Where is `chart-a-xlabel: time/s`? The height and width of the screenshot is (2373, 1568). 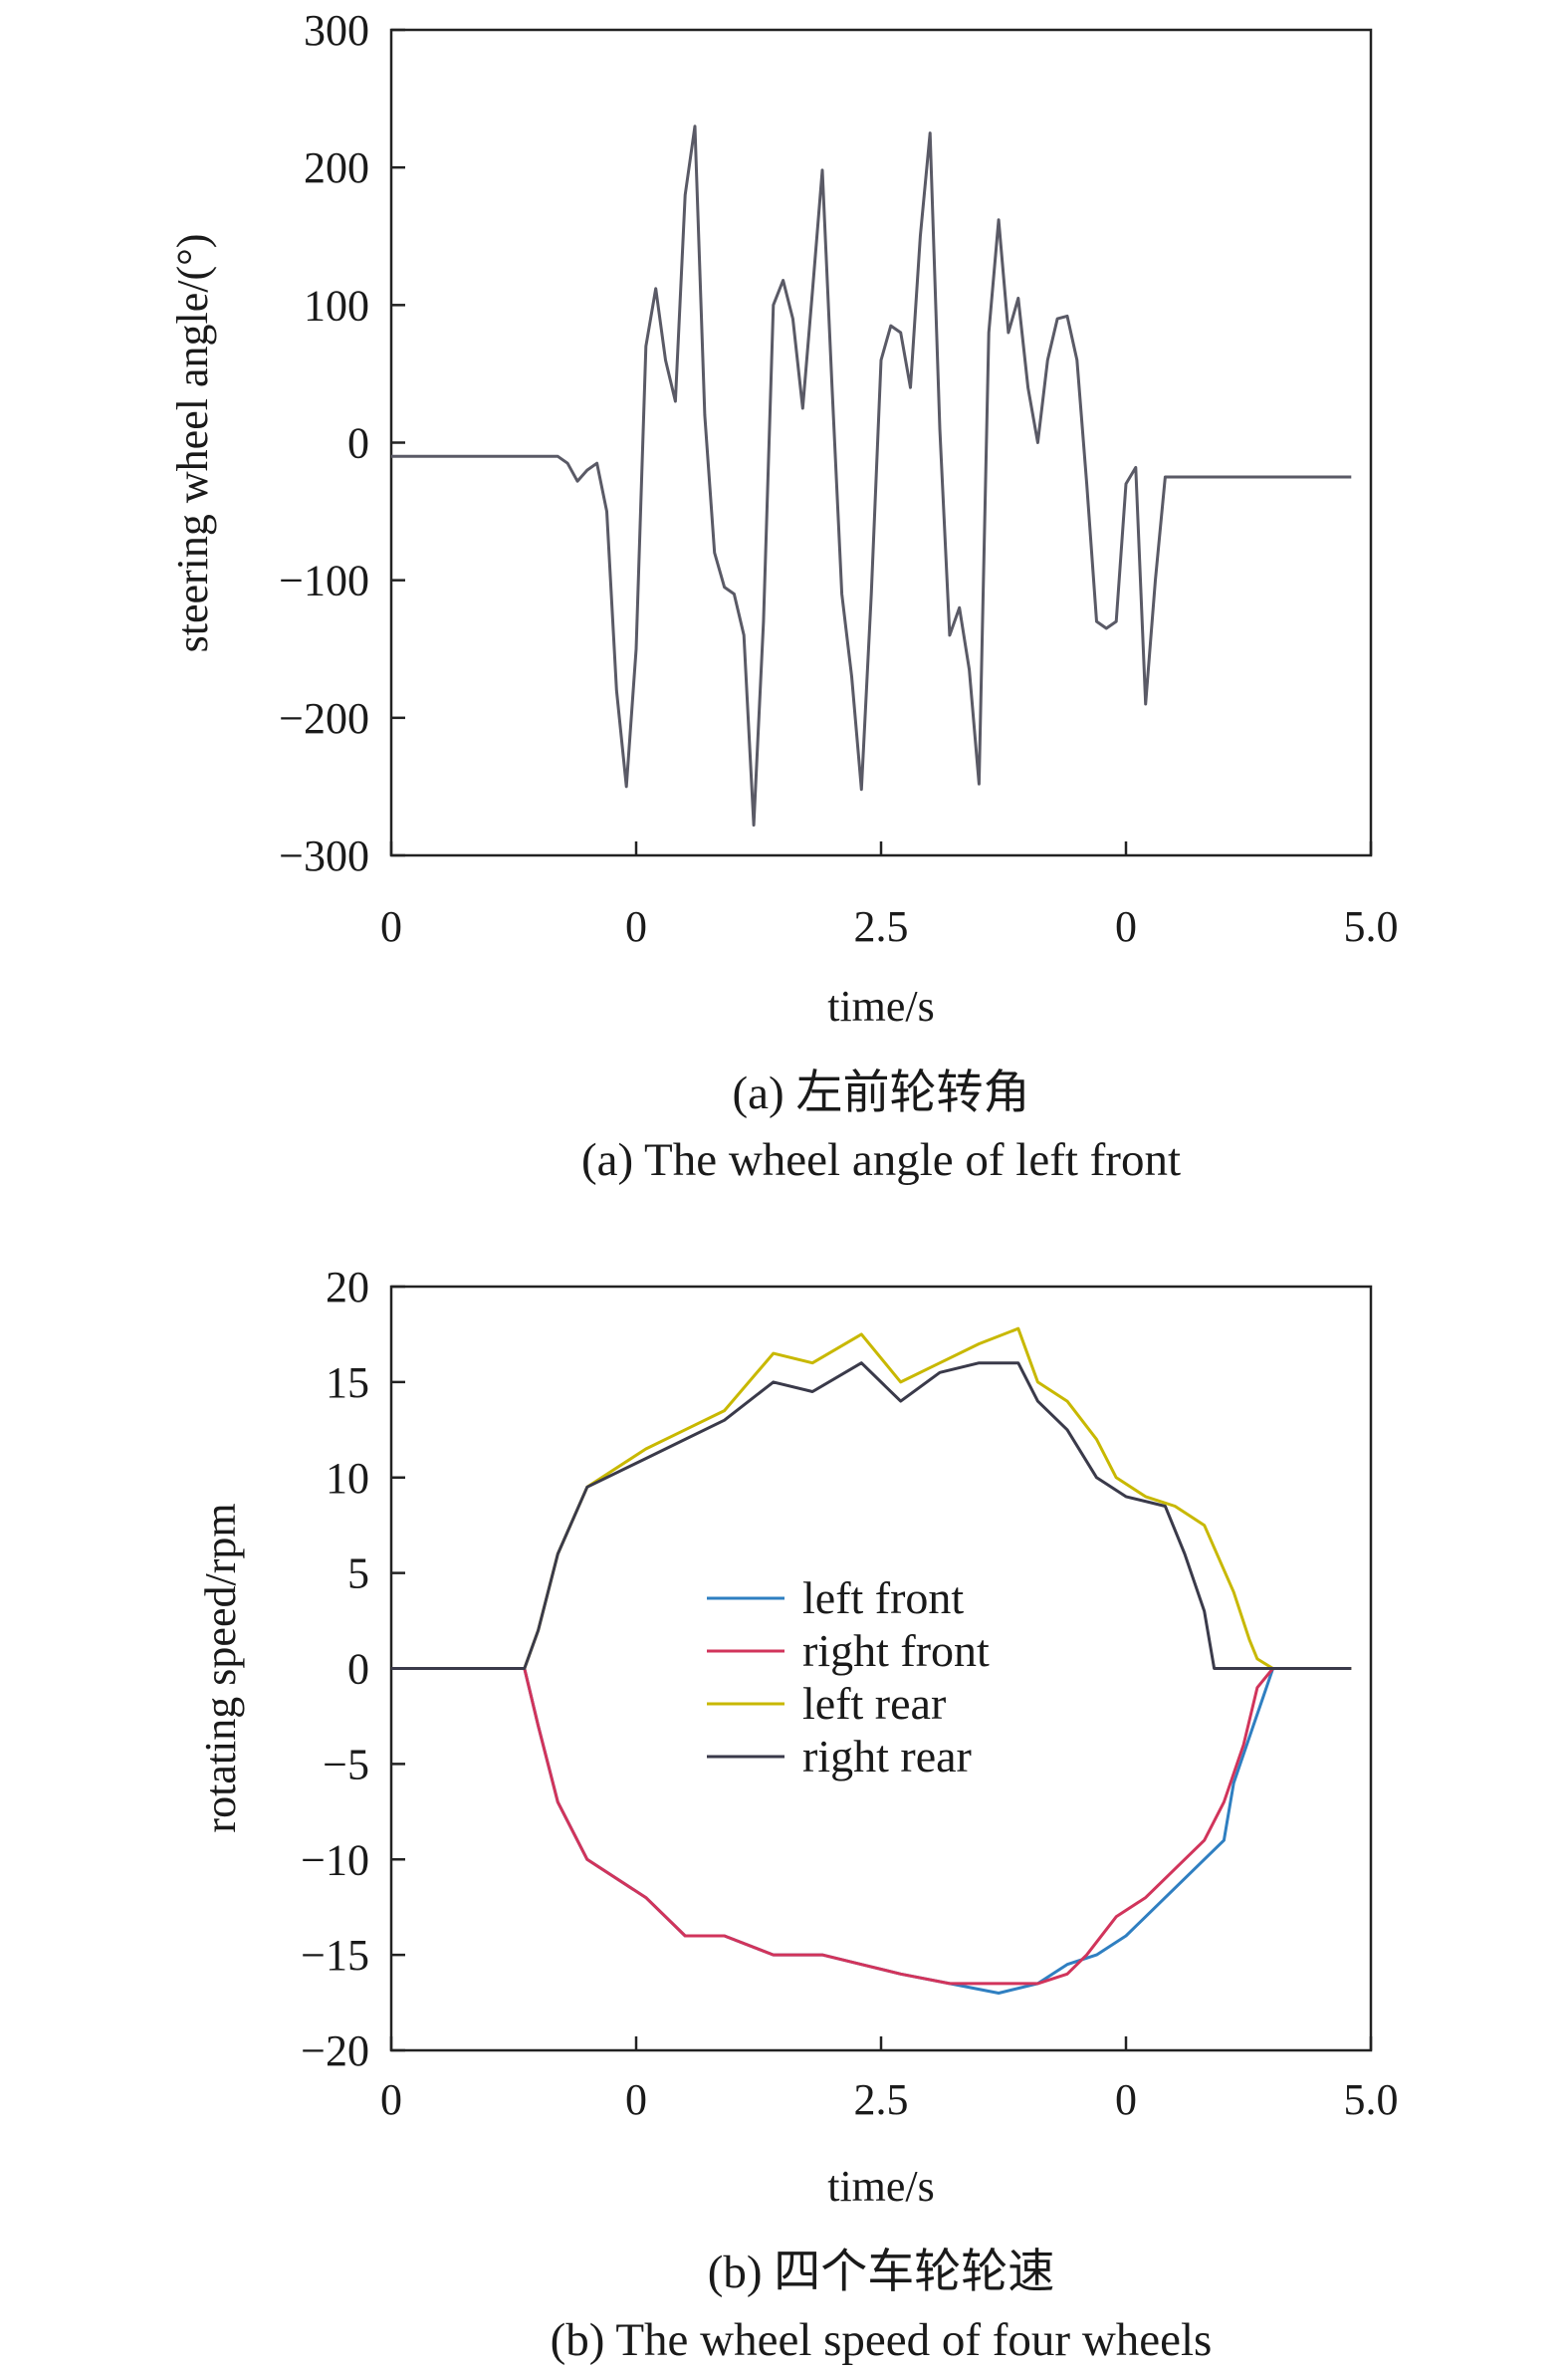 chart-a-xlabel: time/s is located at coordinates (881, 1006).